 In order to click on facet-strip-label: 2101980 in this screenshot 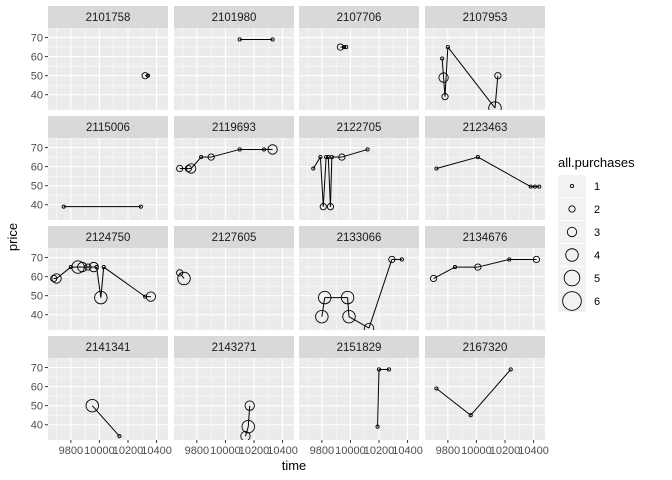, I will do `click(234, 18)`.